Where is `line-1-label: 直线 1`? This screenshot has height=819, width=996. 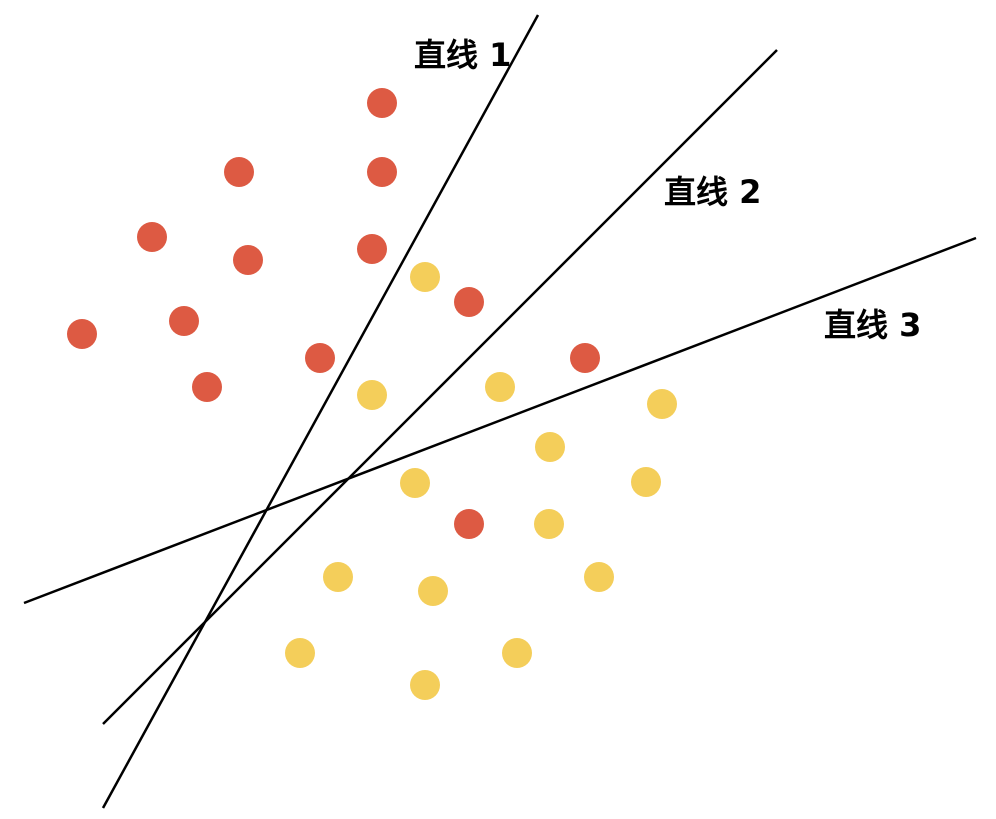 line-1-label: 直线 1 is located at coordinates (462, 55).